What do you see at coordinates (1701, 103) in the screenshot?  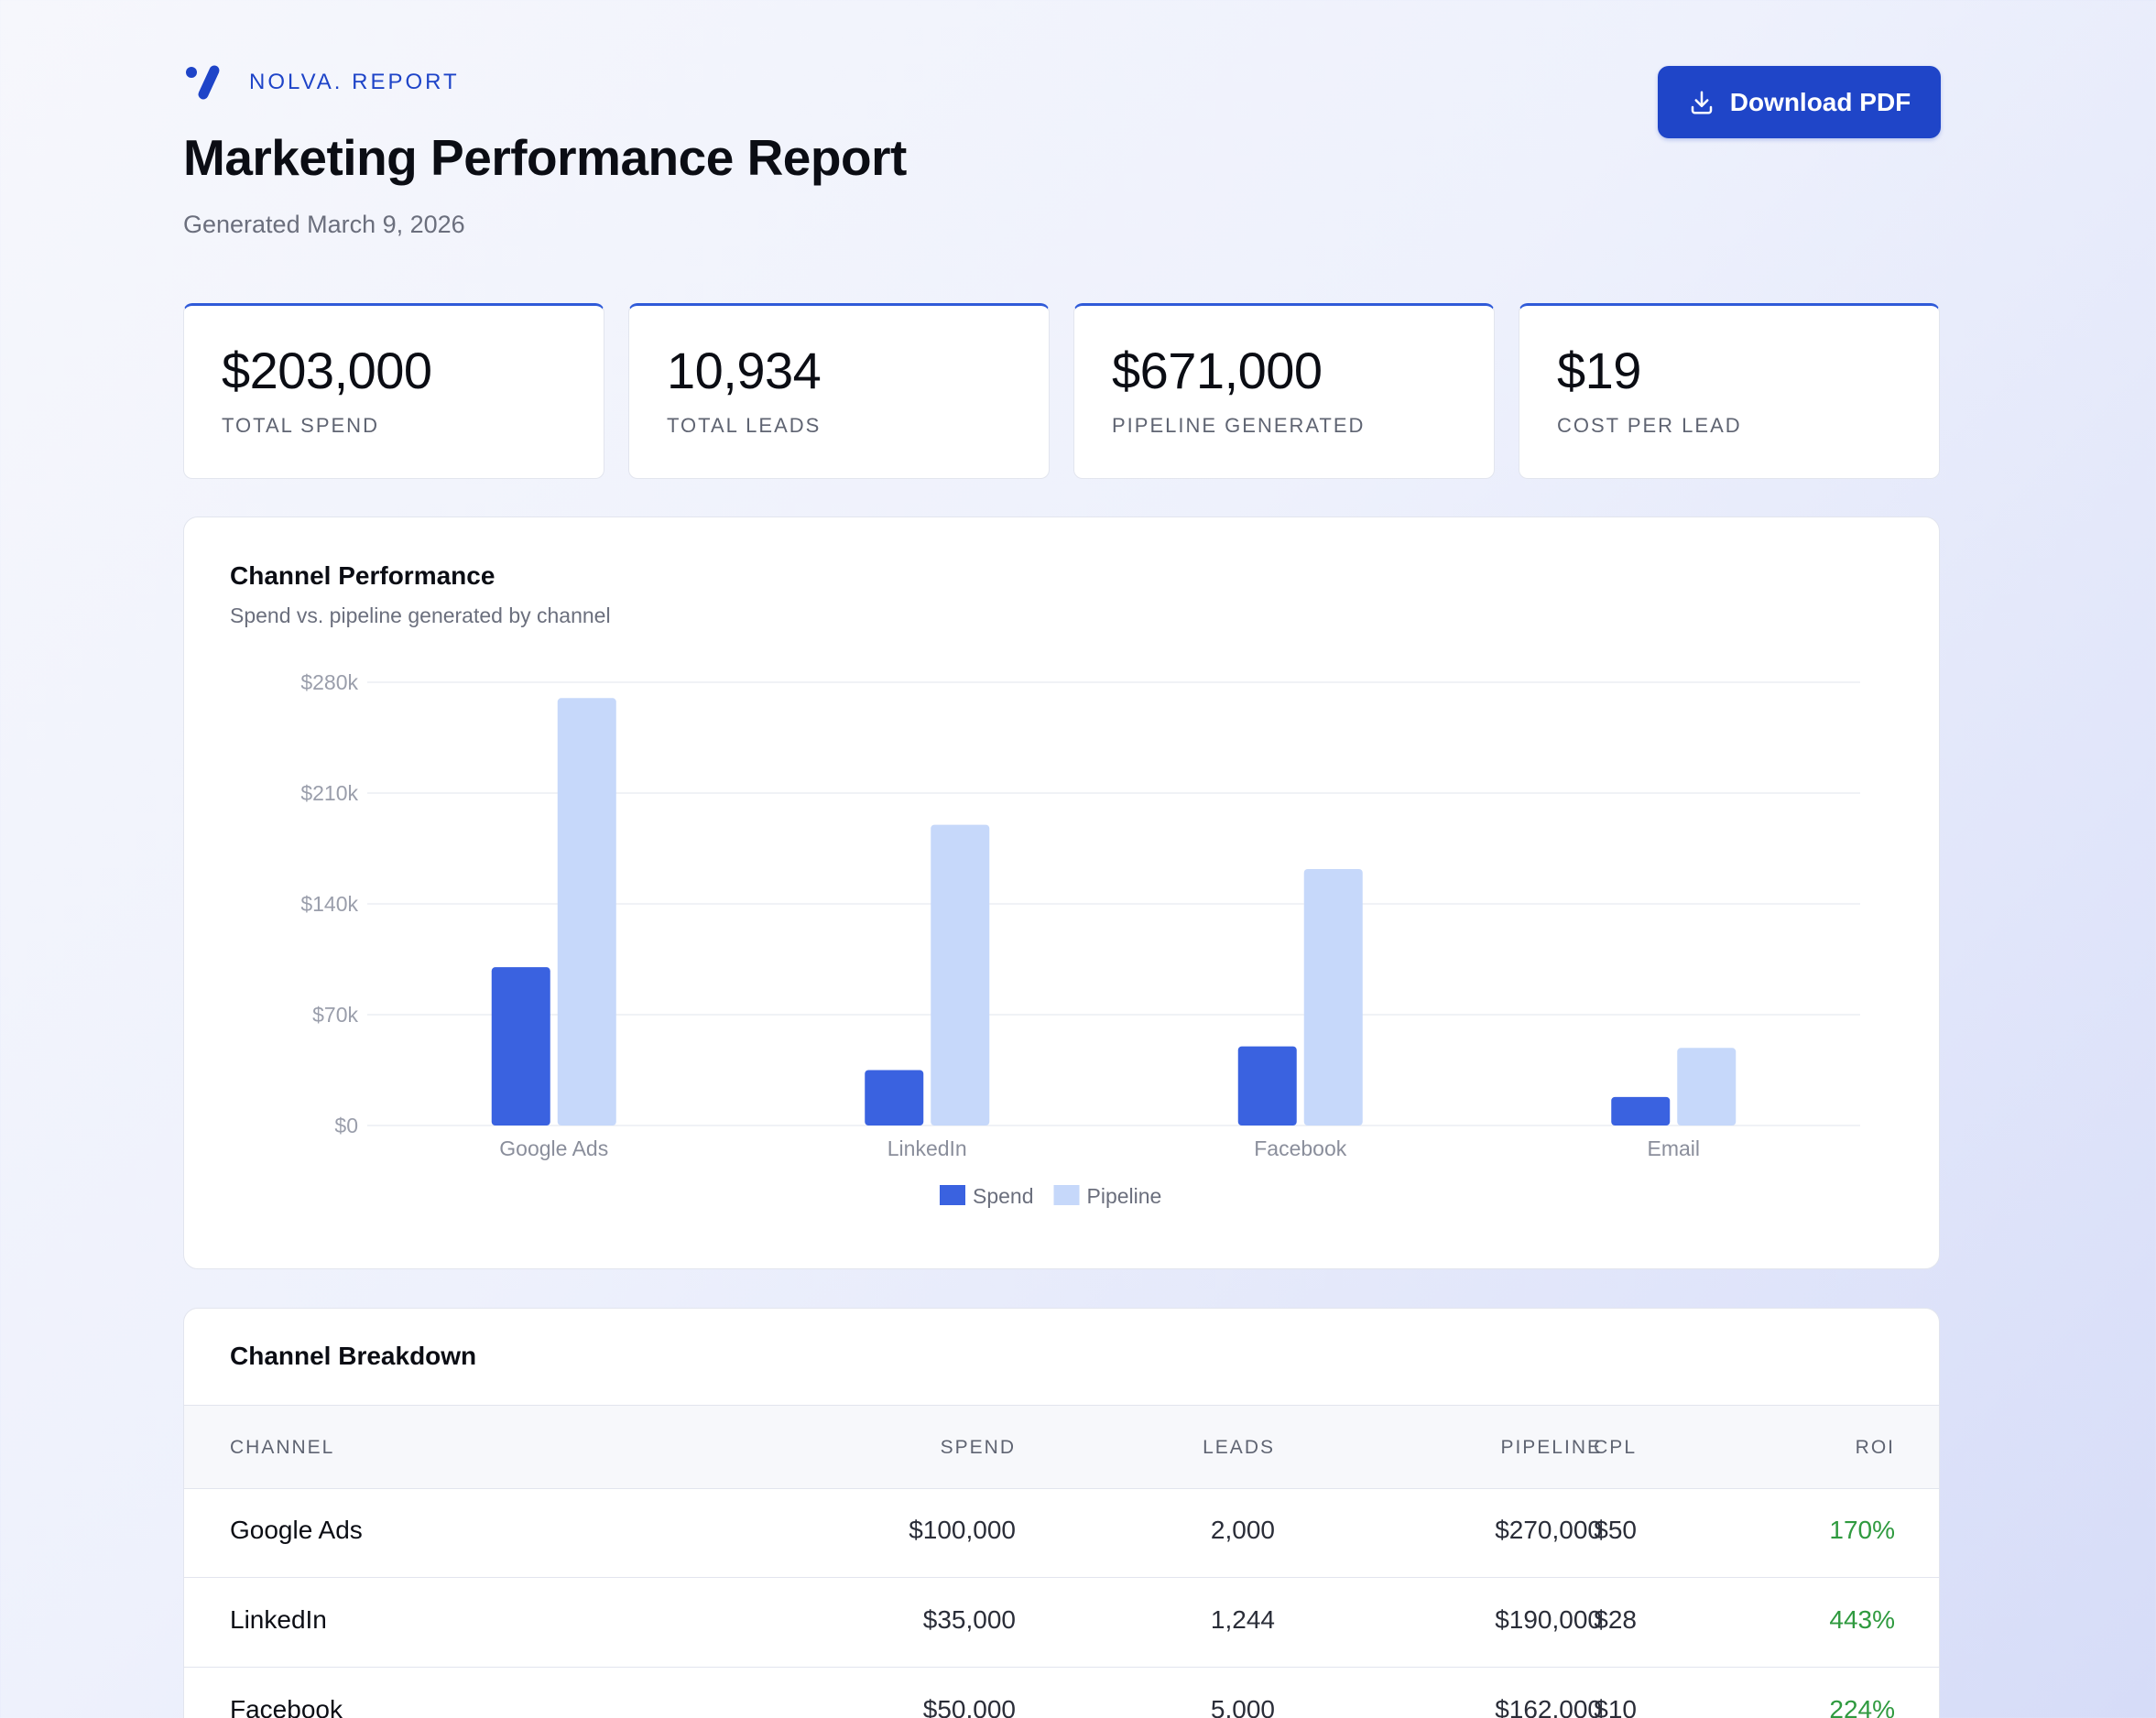 I see `download-icon` at bounding box center [1701, 103].